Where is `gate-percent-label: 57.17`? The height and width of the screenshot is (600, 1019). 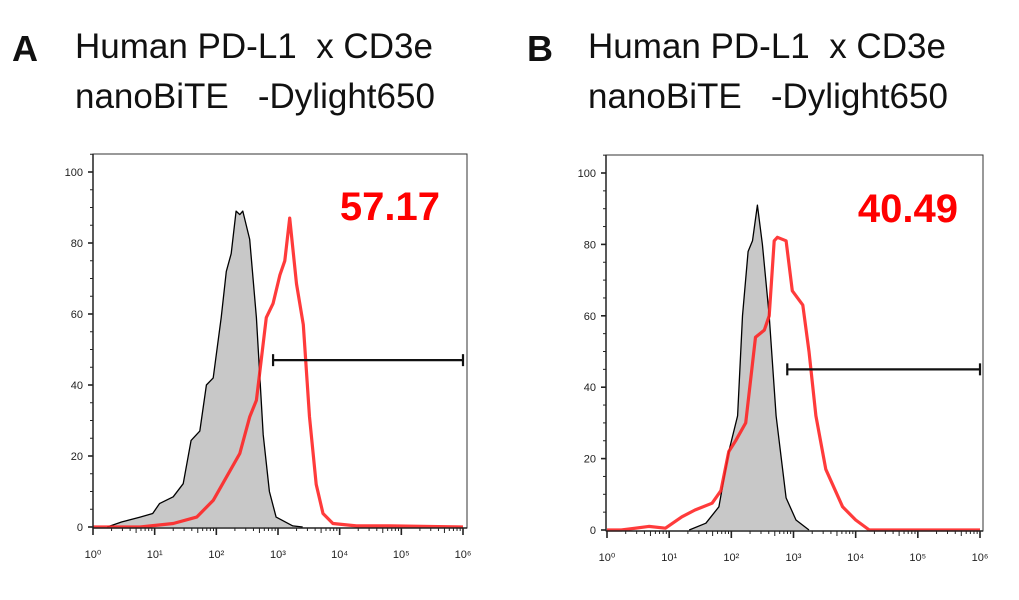
gate-percent-label: 57.17 is located at coordinates (390, 207).